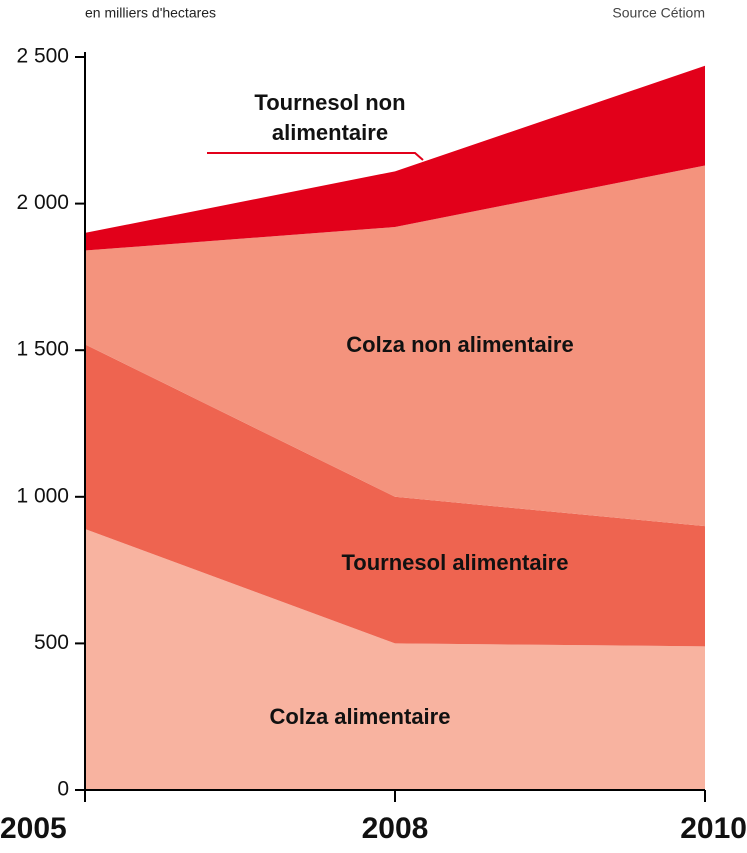  What do you see at coordinates (51, 642) in the screenshot?
I see `y-tick-label: 500` at bounding box center [51, 642].